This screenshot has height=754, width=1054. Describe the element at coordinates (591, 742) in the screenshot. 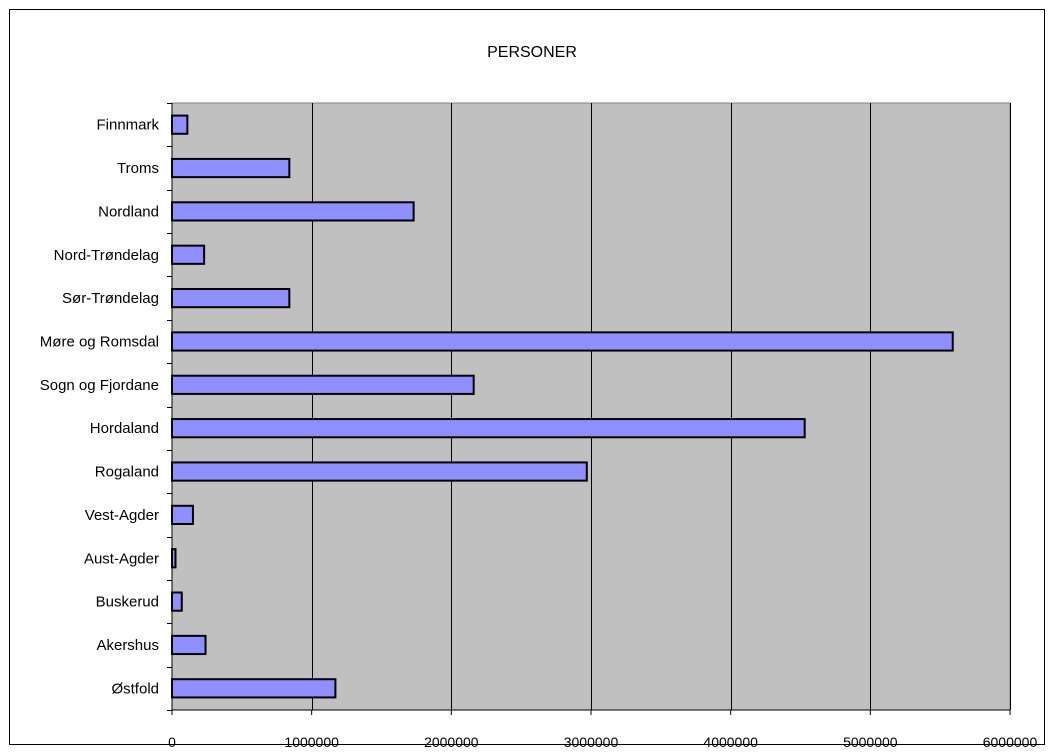

I see `x-tick-label: 3000000` at that location.